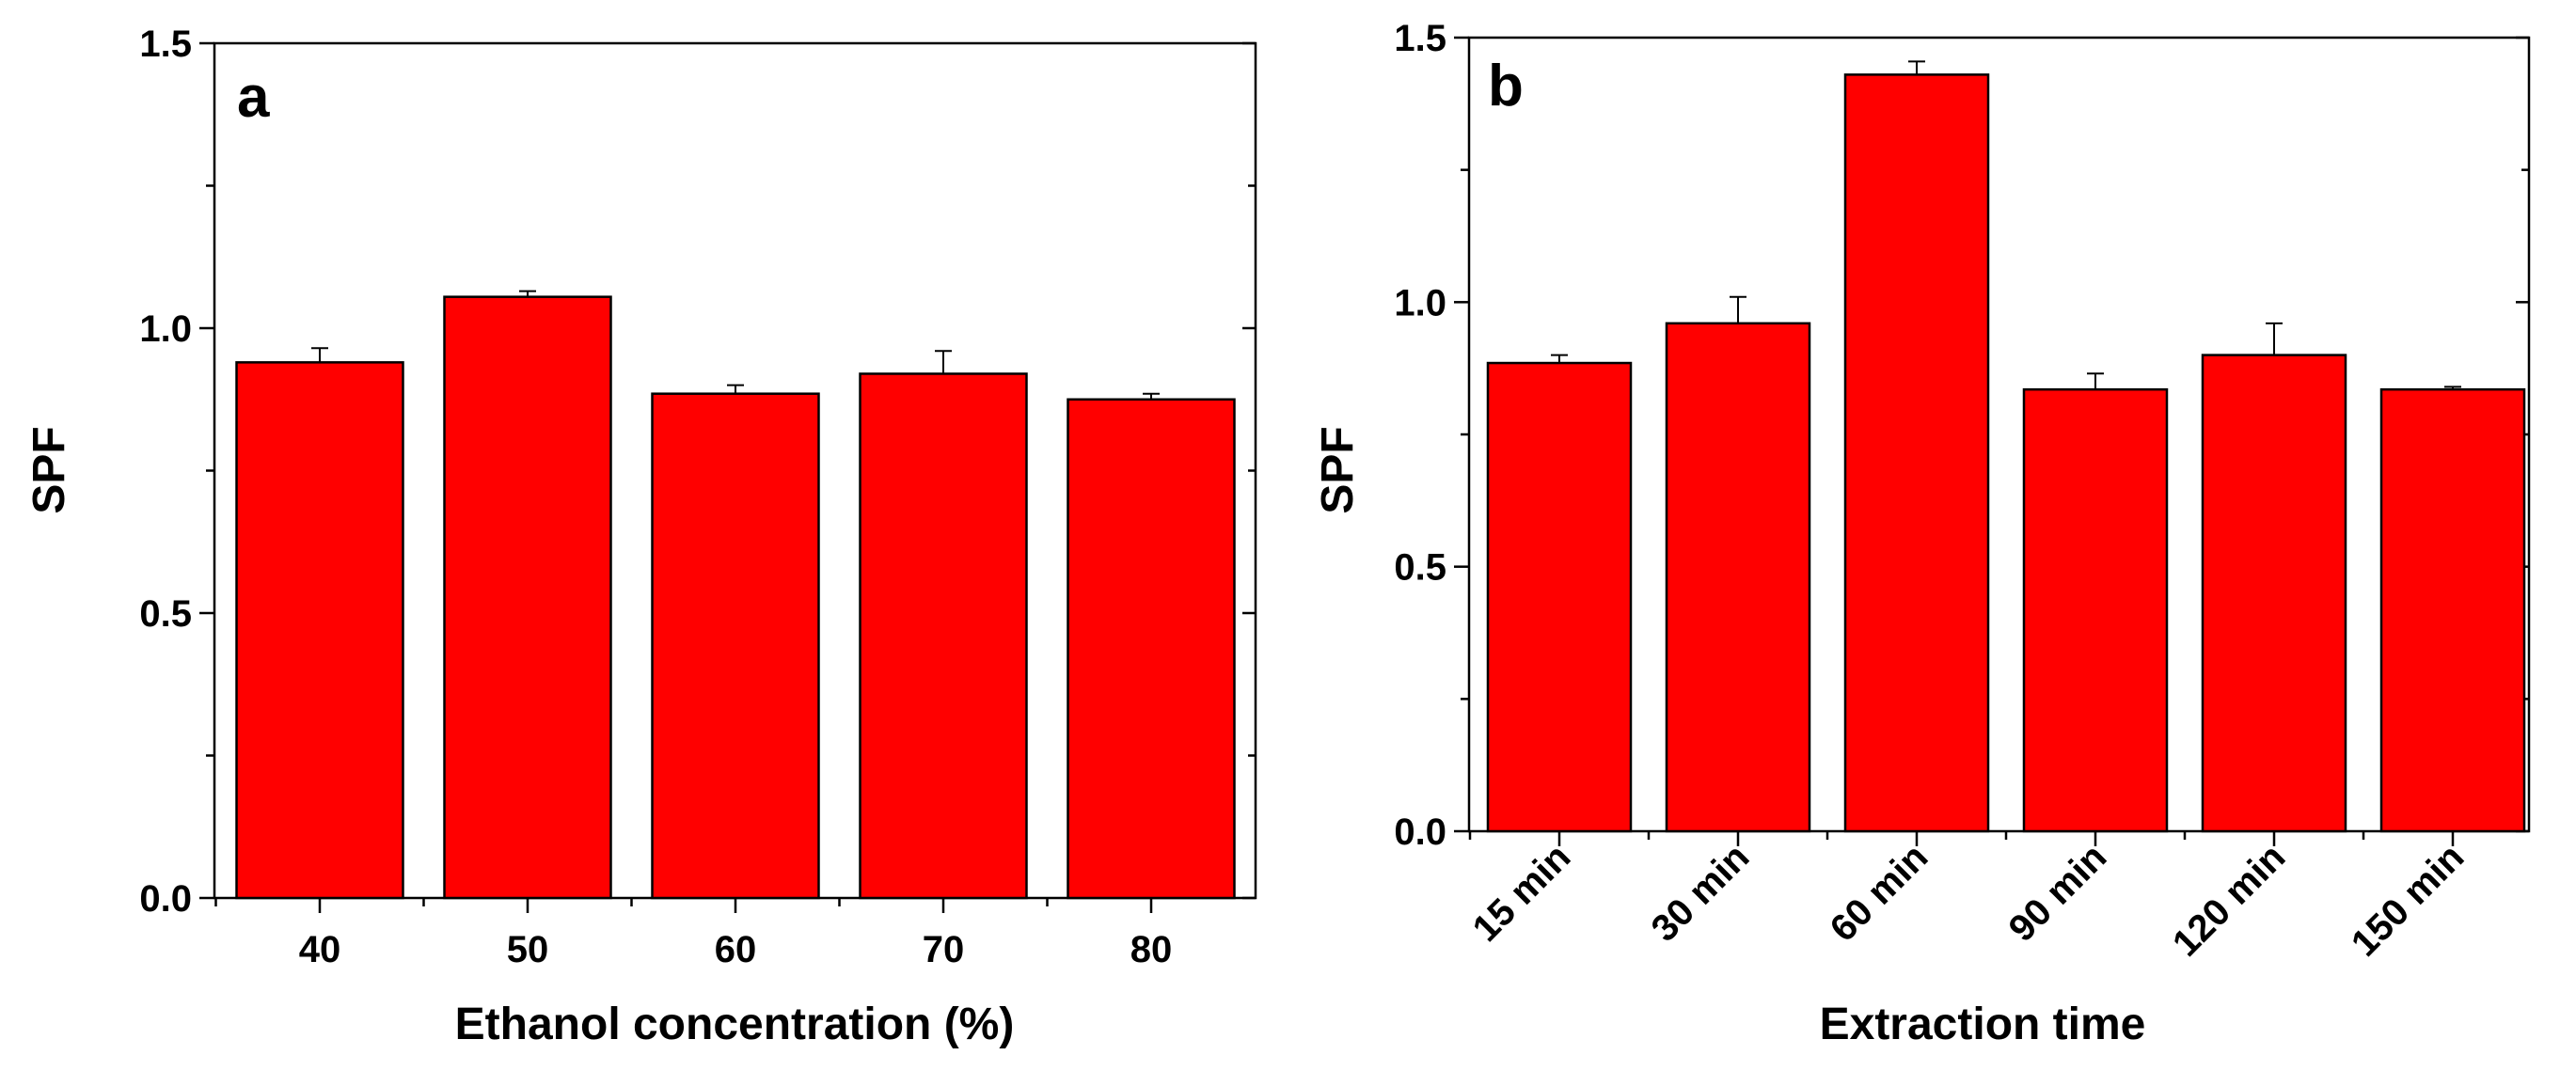  I want to click on panel-label-b: b, so click(1506, 86).